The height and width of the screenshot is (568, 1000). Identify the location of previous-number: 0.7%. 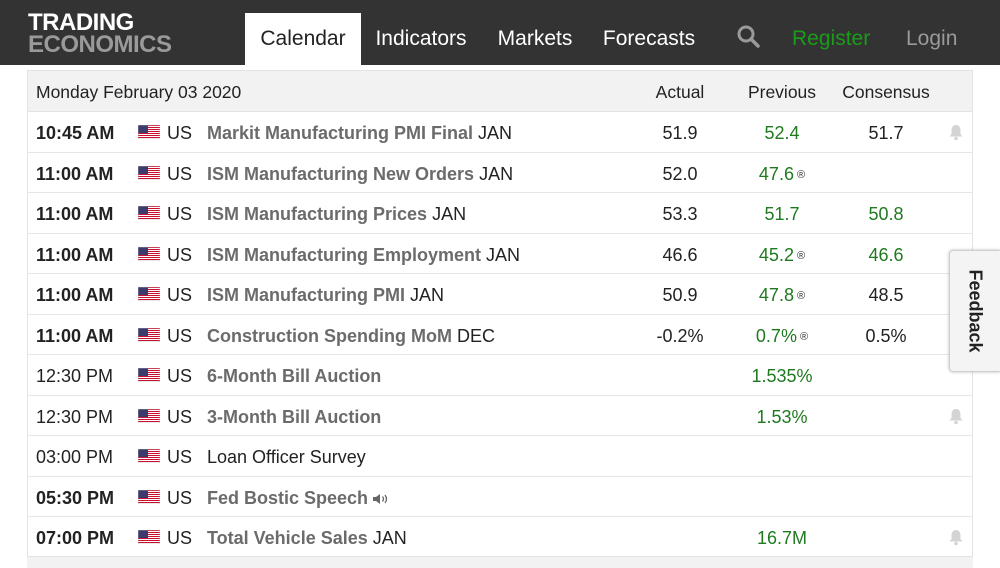
(776, 335).